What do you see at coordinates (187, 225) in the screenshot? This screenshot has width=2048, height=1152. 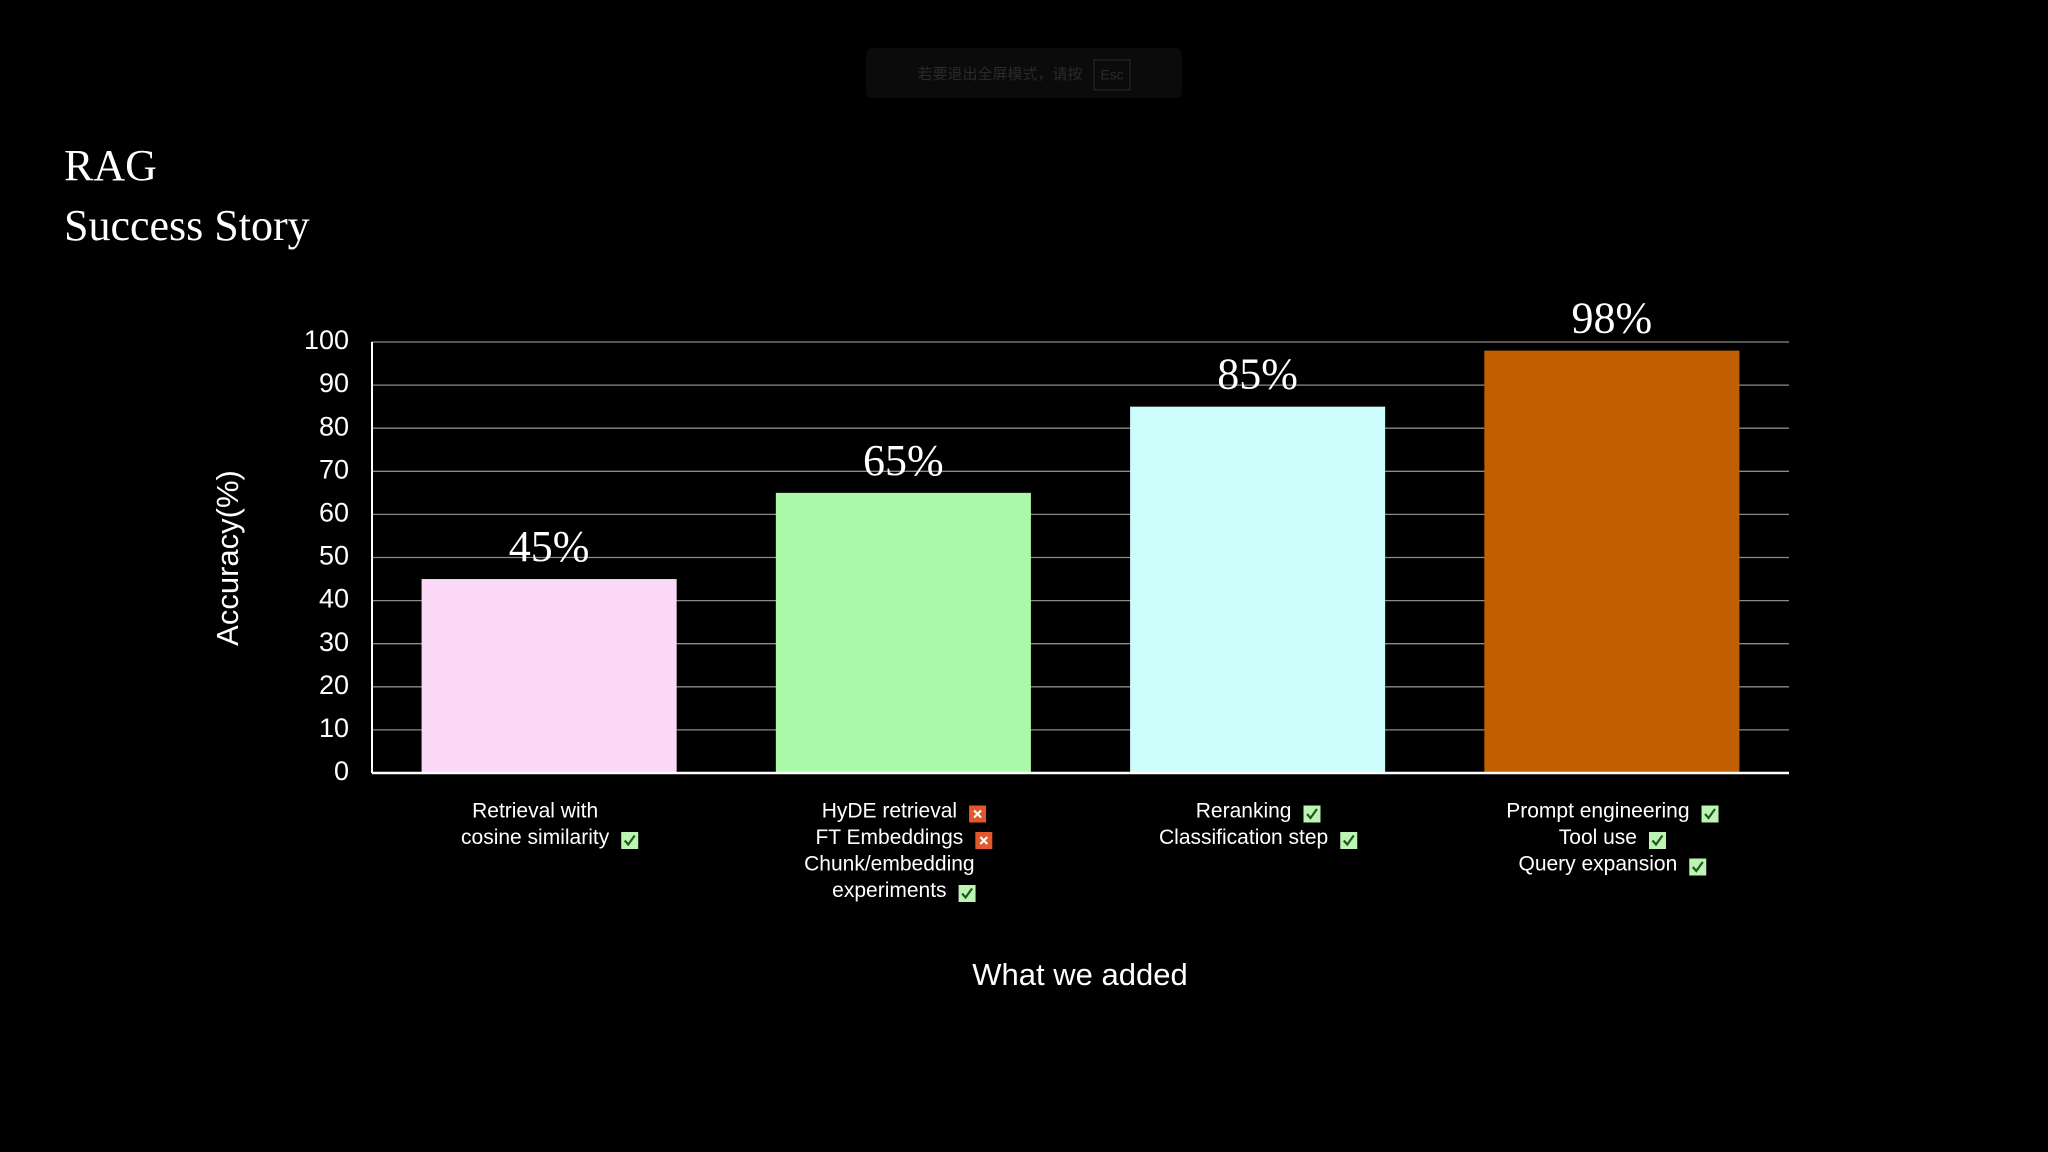 I see `chart-subtitle: Success Story` at bounding box center [187, 225].